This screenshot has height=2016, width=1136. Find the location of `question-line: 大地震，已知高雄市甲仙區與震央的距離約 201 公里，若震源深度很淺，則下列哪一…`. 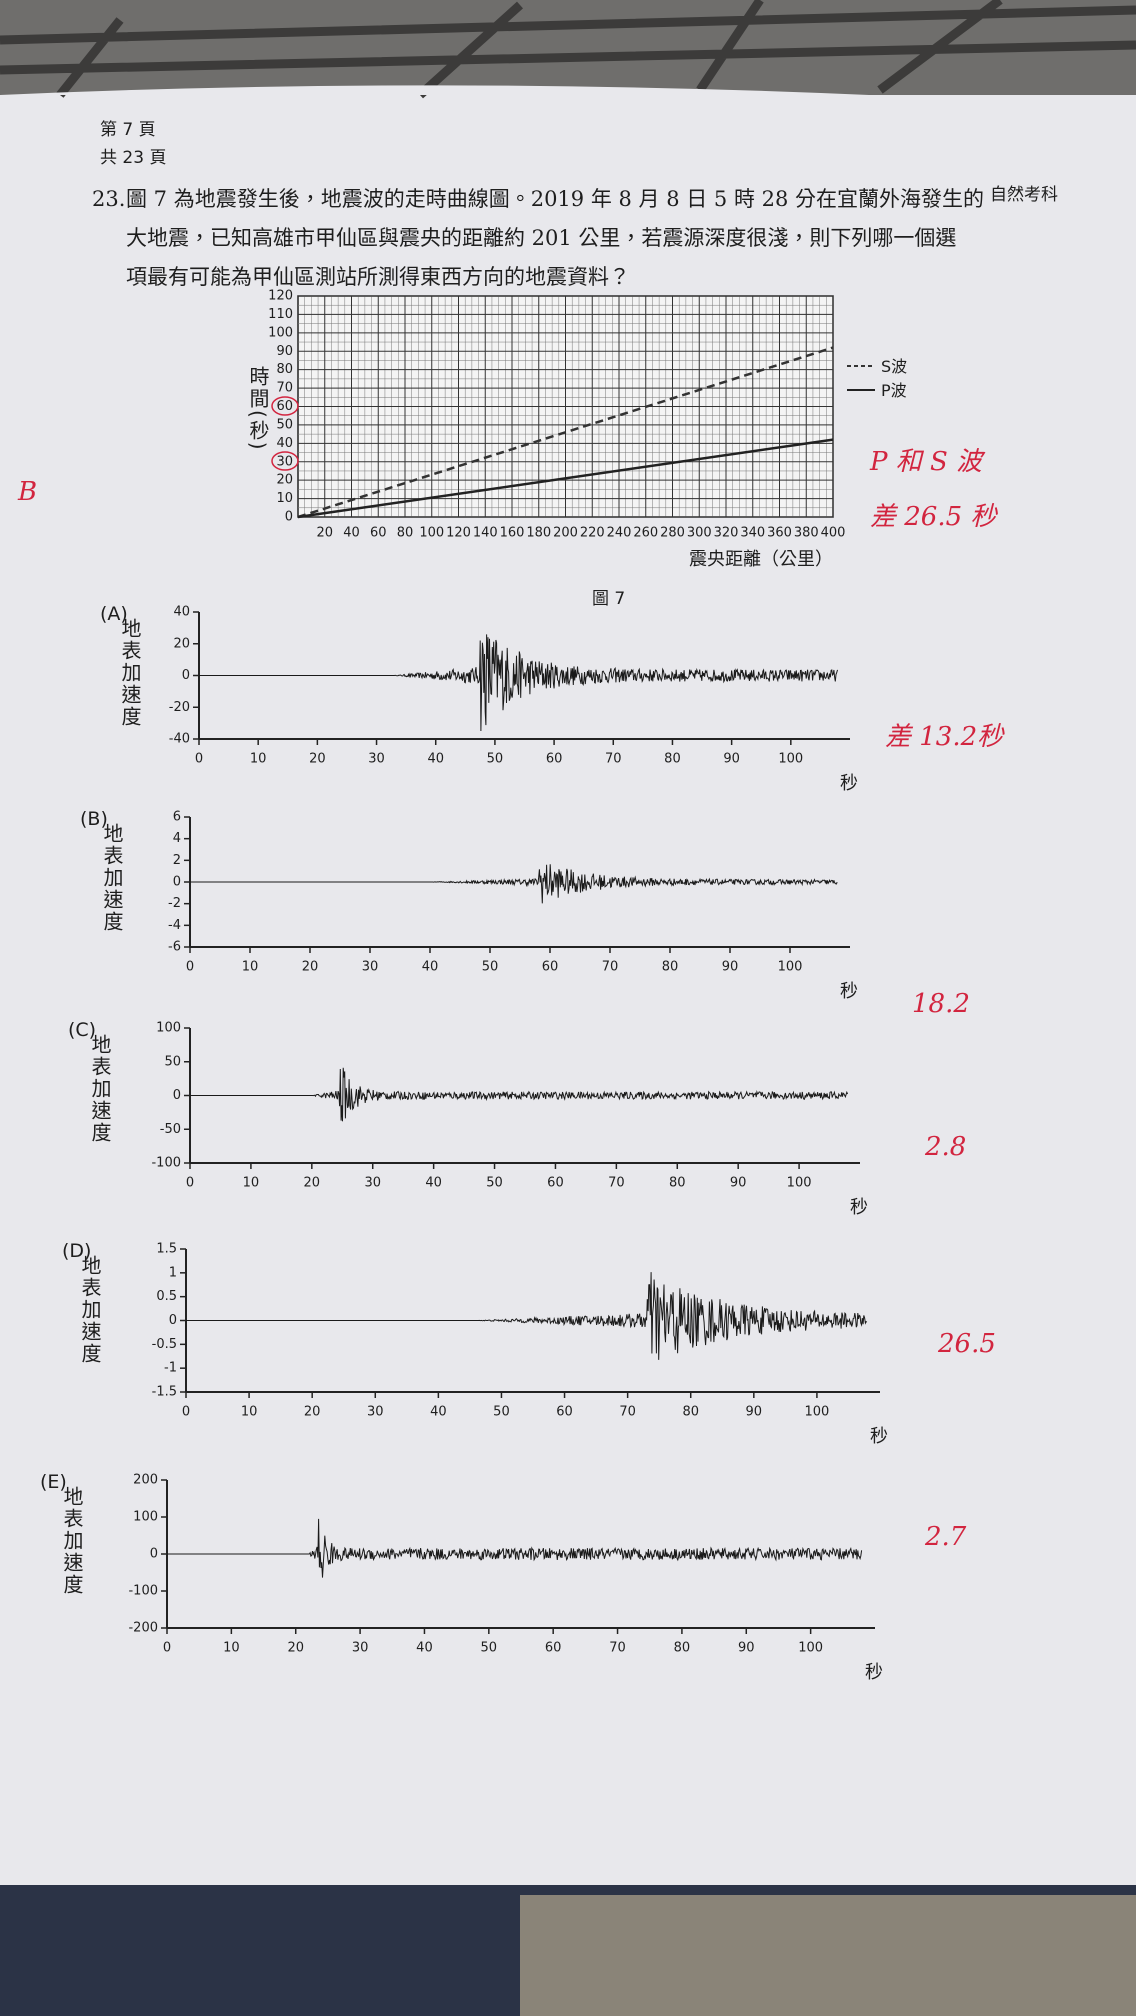

question-line: 大地震，已知高雄市甲仙區與震央的距離約 201 公里，若震源深度很淺，則下列哪一… is located at coordinates (541, 238).